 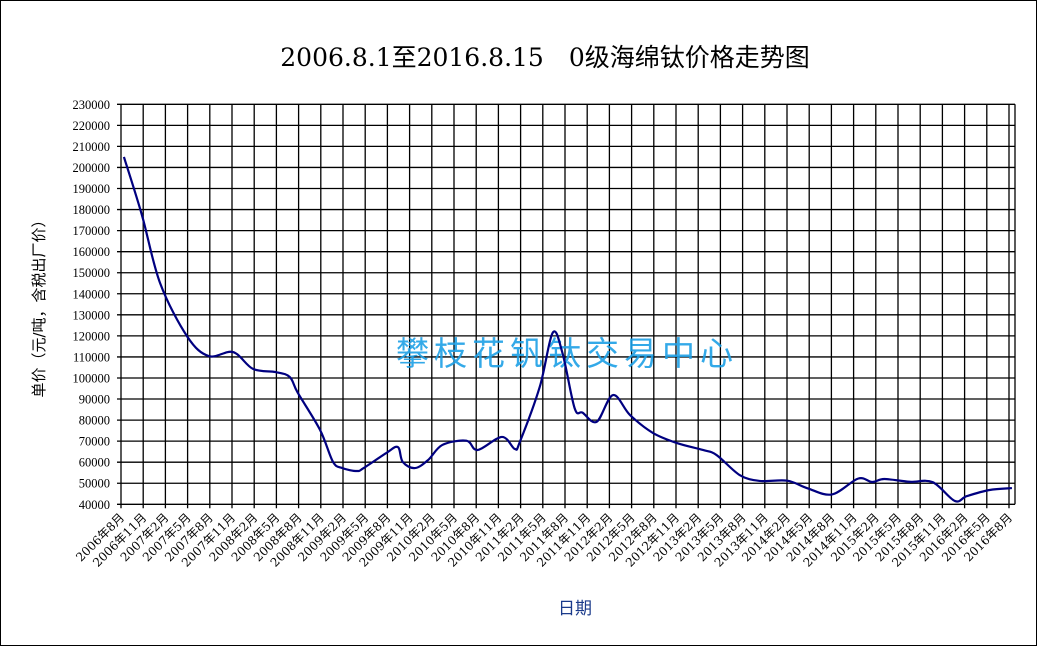 What do you see at coordinates (91, 357) in the screenshot?
I see `y-tick-label: 110000` at bounding box center [91, 357].